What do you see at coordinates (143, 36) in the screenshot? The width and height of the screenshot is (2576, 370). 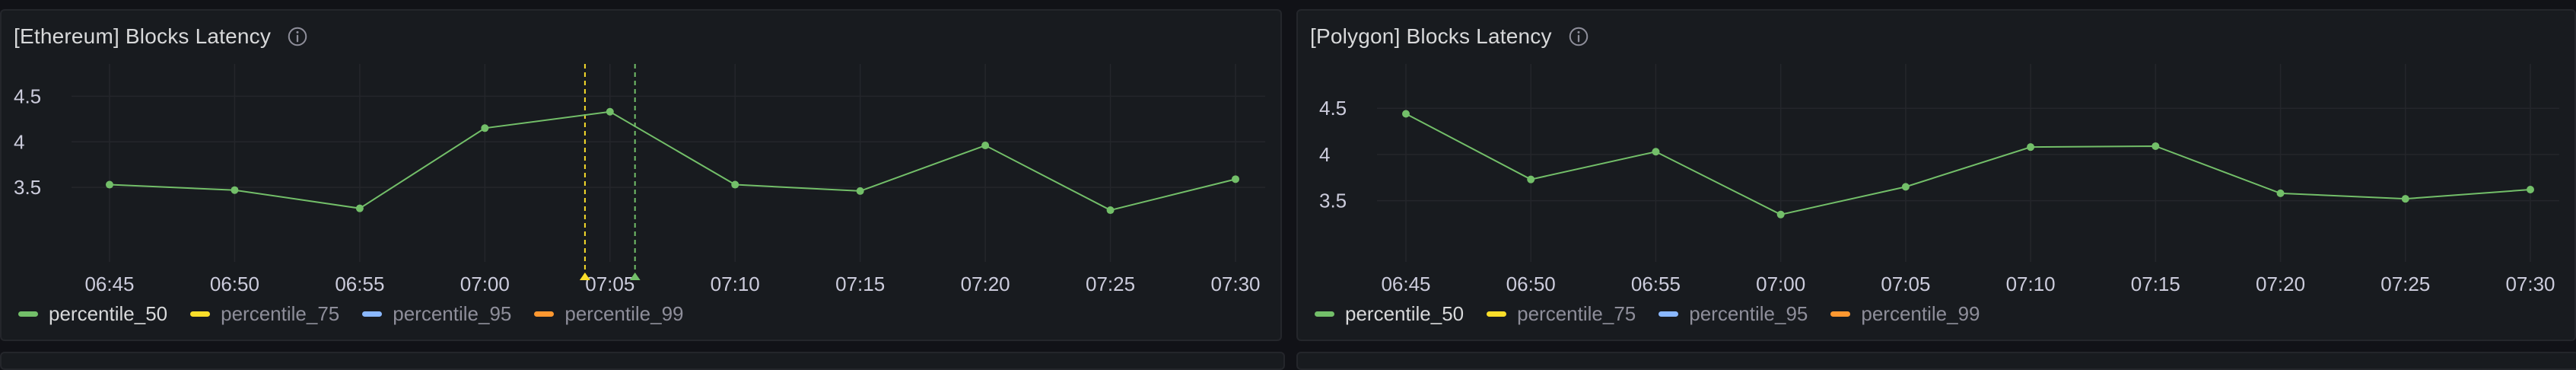 I see `panel-title: [Ethereum] Blocks Latency` at bounding box center [143, 36].